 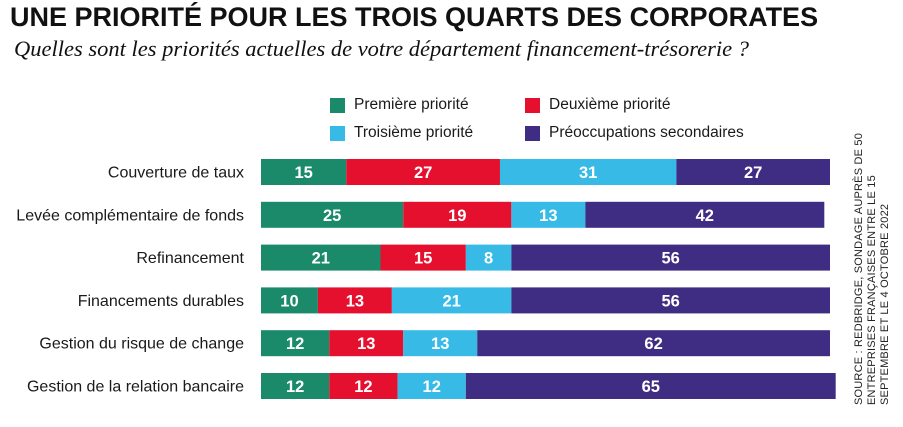 I want to click on category-label: Gestion du risque de change, so click(x=141, y=344).